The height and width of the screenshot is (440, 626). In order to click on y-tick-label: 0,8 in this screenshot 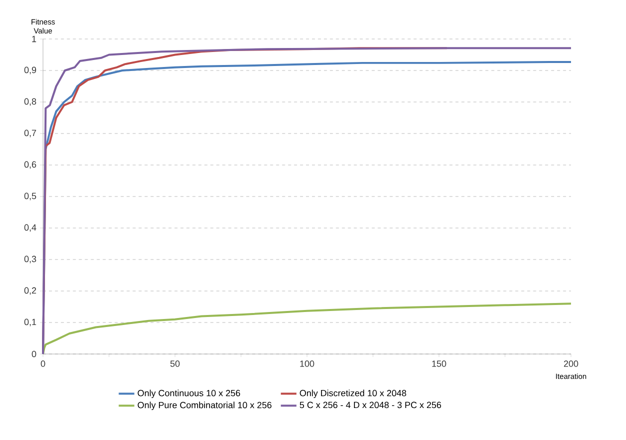, I will do `click(30, 102)`.